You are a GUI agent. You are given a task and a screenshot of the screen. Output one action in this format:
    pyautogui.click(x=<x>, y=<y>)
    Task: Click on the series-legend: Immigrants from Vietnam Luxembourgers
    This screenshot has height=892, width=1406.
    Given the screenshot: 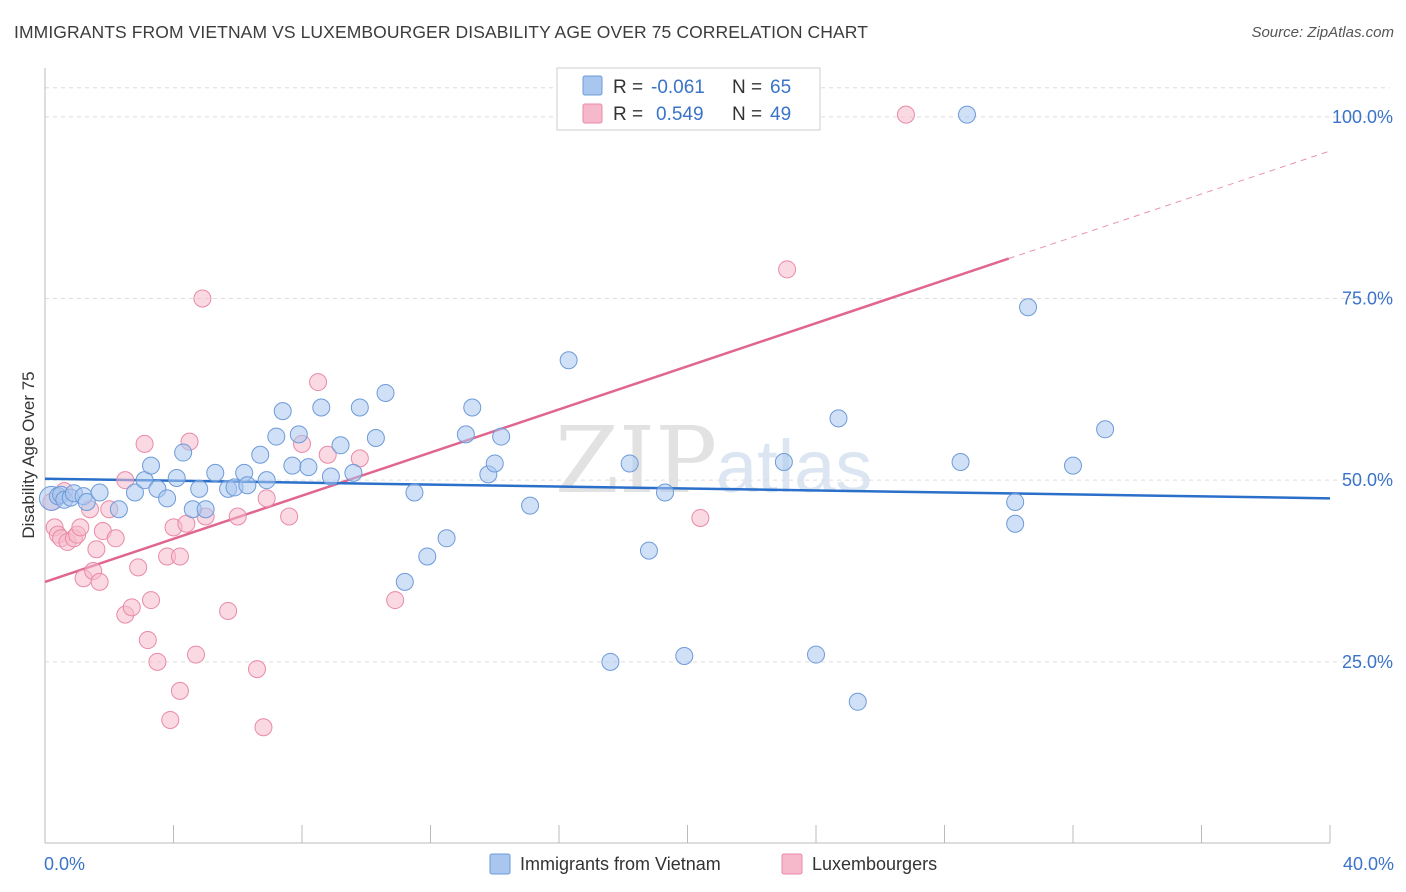 What is the action you would take?
    pyautogui.click(x=713, y=864)
    